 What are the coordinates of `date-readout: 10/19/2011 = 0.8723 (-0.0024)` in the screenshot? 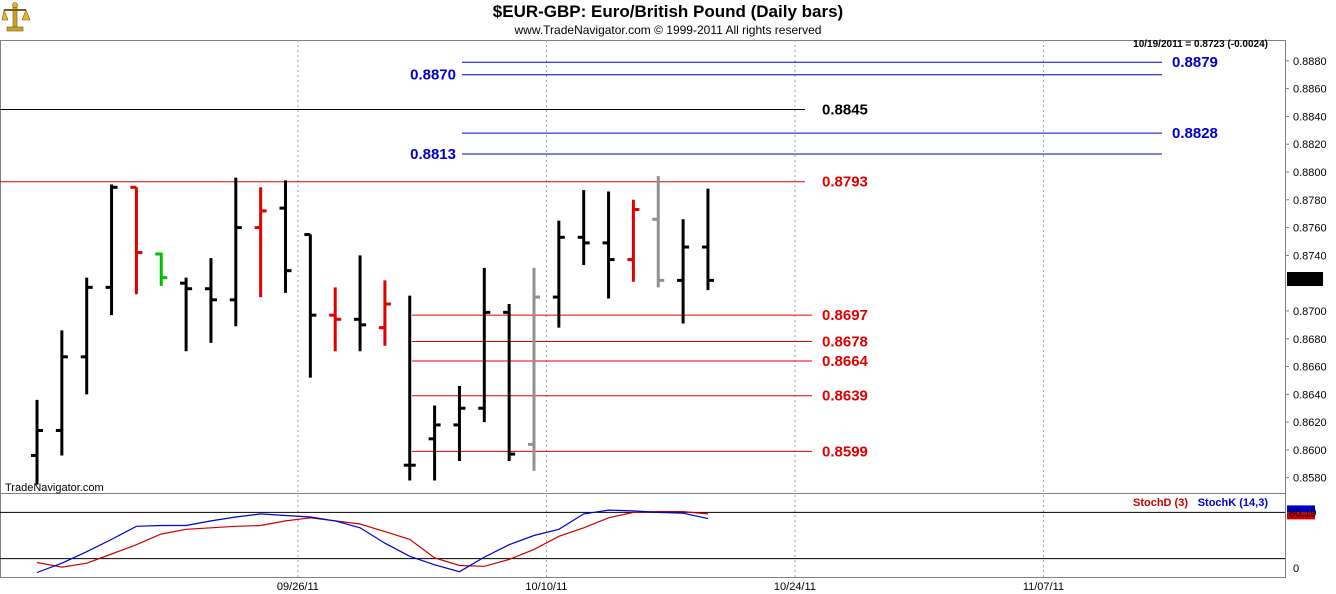 It's located at (1200, 44).